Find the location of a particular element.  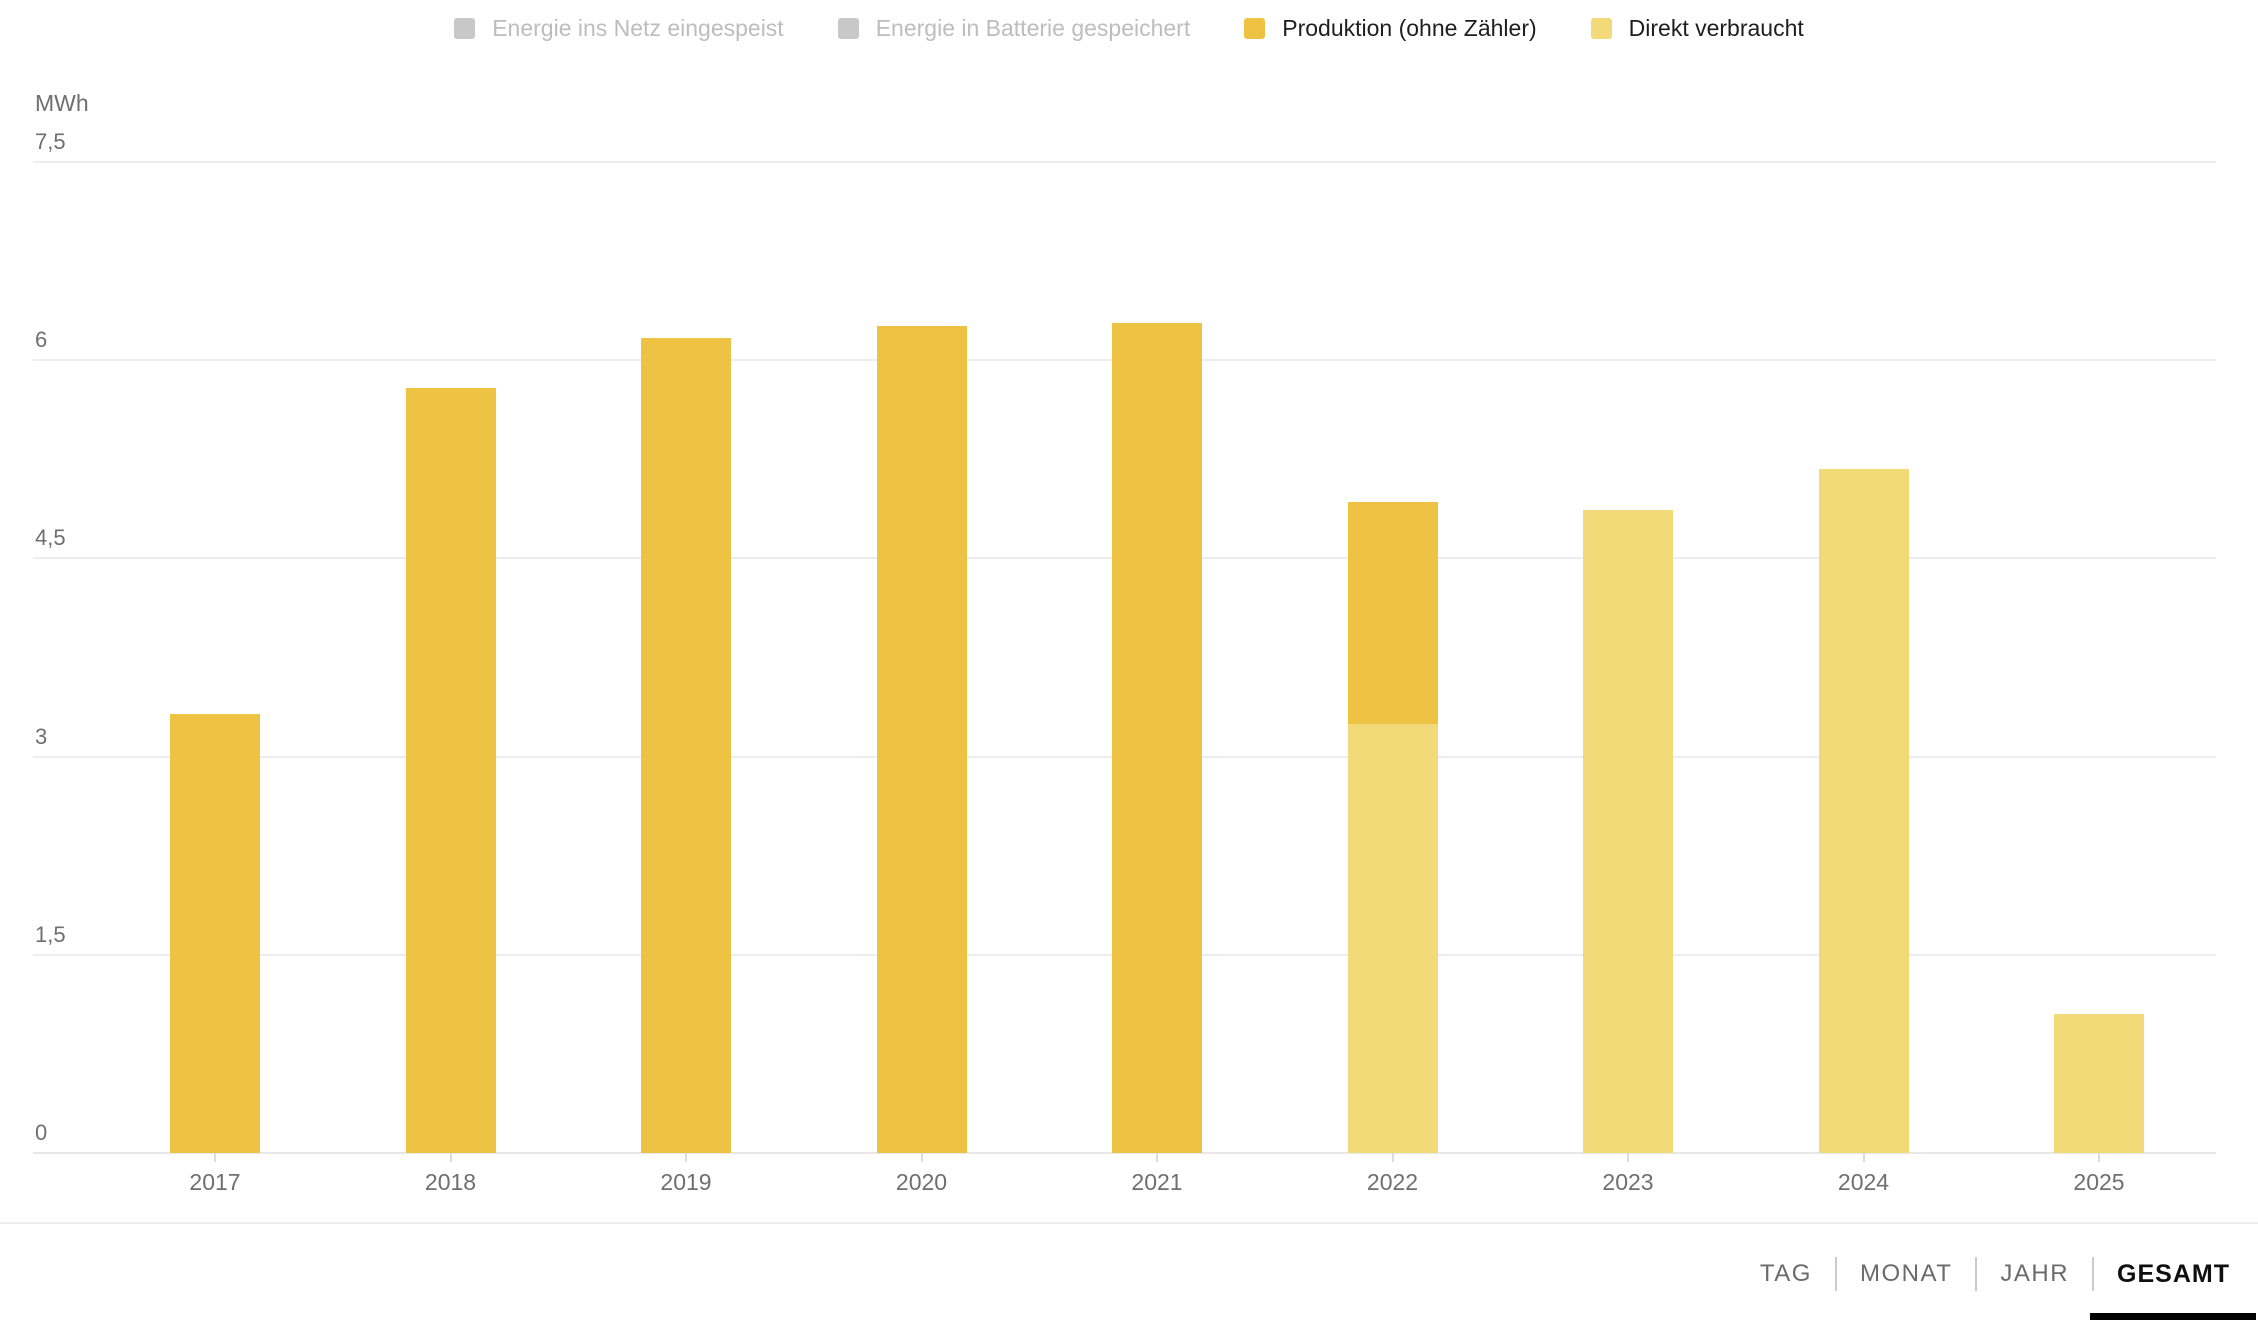

time-range-tabs: TAG MONAT JAHR GESAMT is located at coordinates (1995, 1274).